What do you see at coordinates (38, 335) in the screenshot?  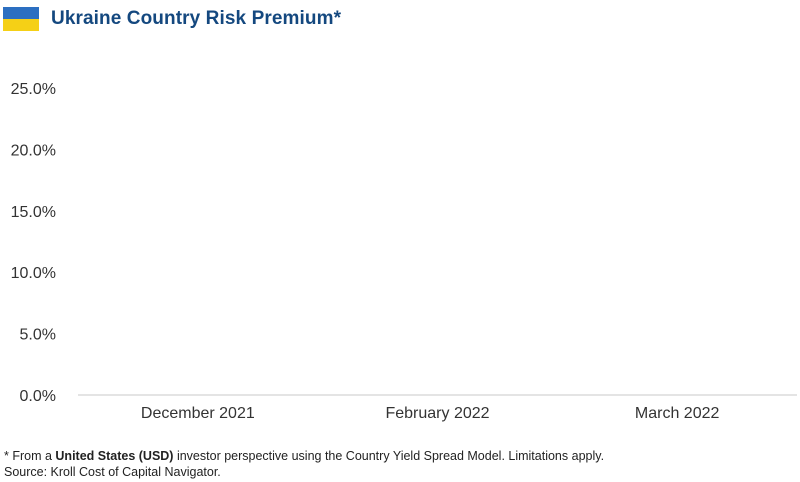 I see `y-tick-label: 5.0%` at bounding box center [38, 335].